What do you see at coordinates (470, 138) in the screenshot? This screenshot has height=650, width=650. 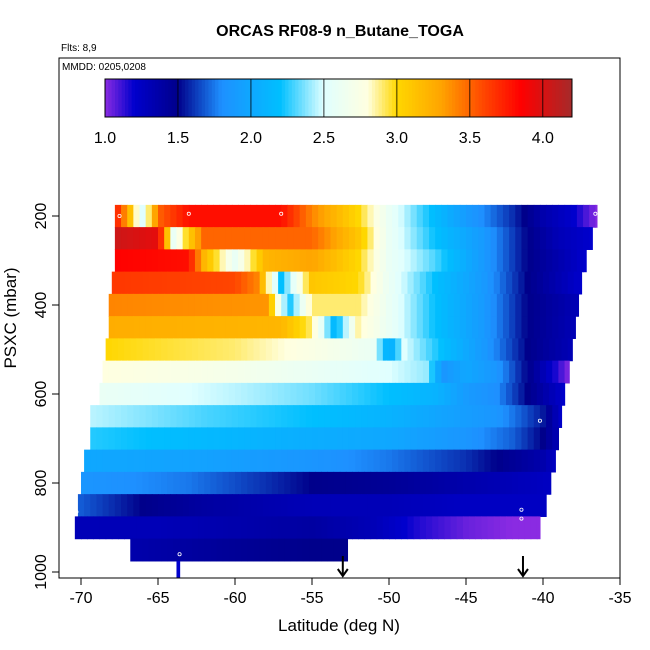 I see `colorbar-tick-label: 3.5` at bounding box center [470, 138].